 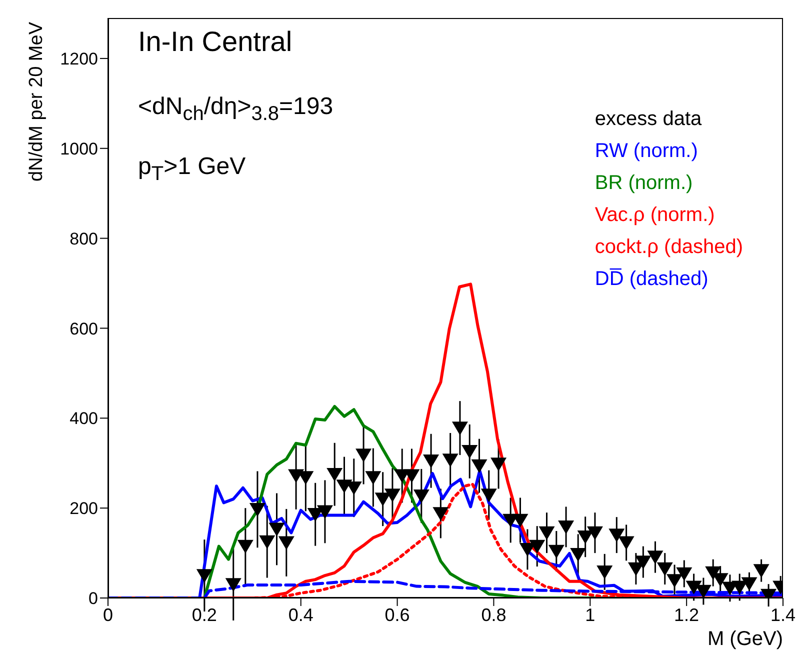 I want to click on x-tick-label: 1.4, so click(x=783, y=614).